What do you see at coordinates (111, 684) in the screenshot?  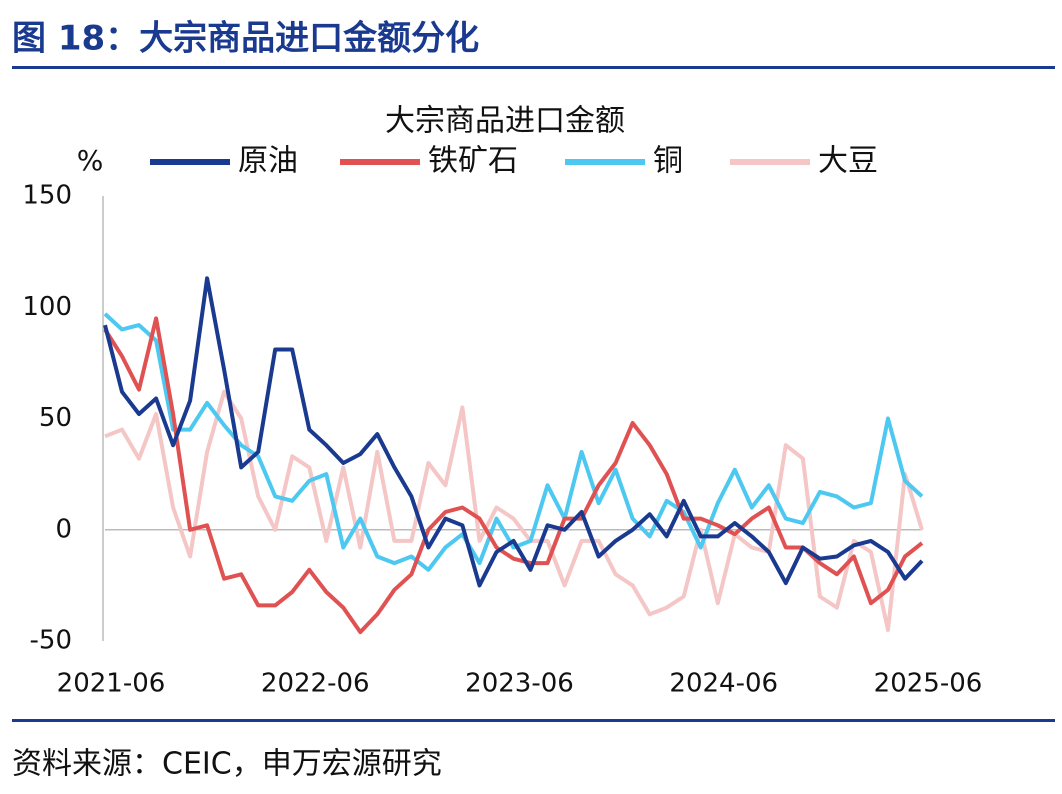 I see `x-tick-label: 2021-06` at bounding box center [111, 684].